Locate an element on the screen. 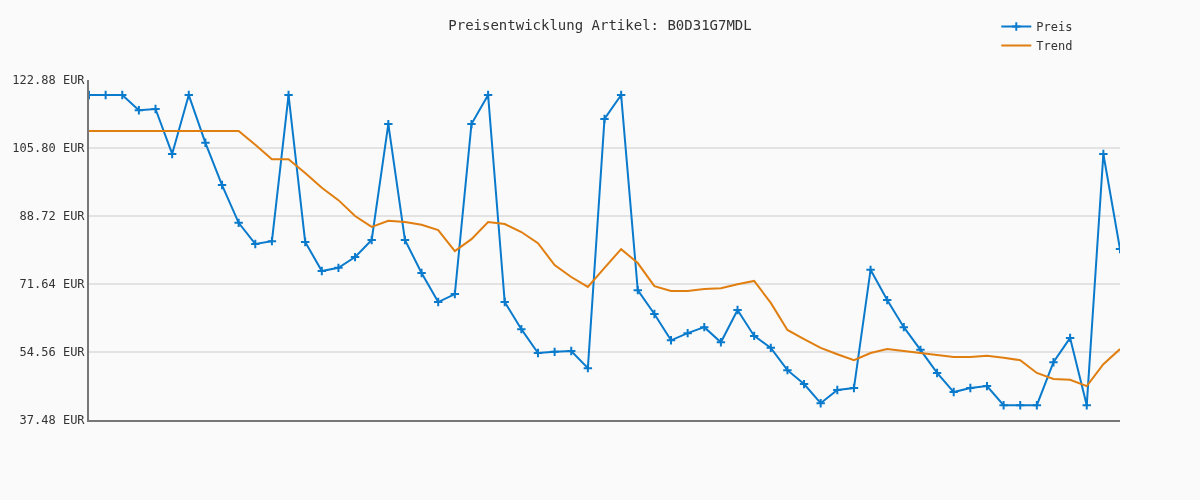 This screenshot has height=500, width=1200. y-tick-label: 88.72 EUR is located at coordinates (52, 216).